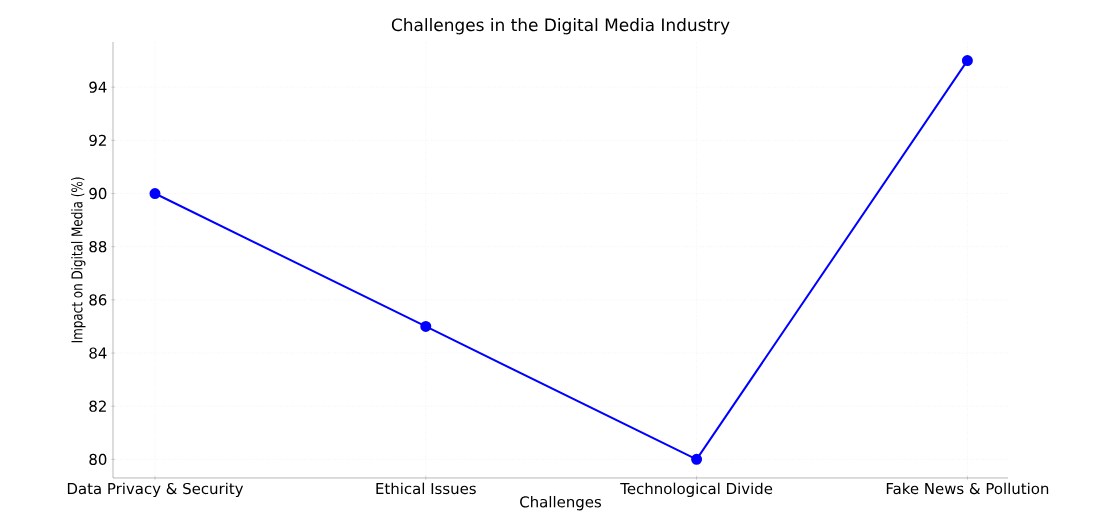  Describe the element at coordinates (696, 490) in the screenshot. I see `x-tick-label: Technological Divide` at that location.